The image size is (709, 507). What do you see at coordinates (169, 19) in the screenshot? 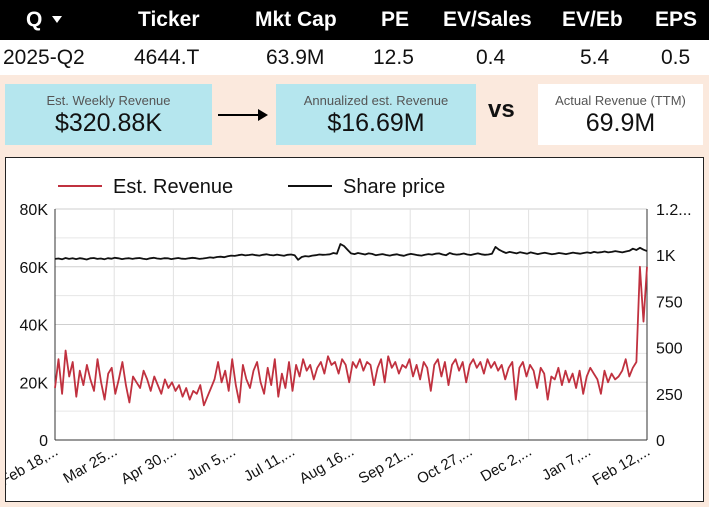
I see `ticker-column-header: Ticker` at bounding box center [169, 19].